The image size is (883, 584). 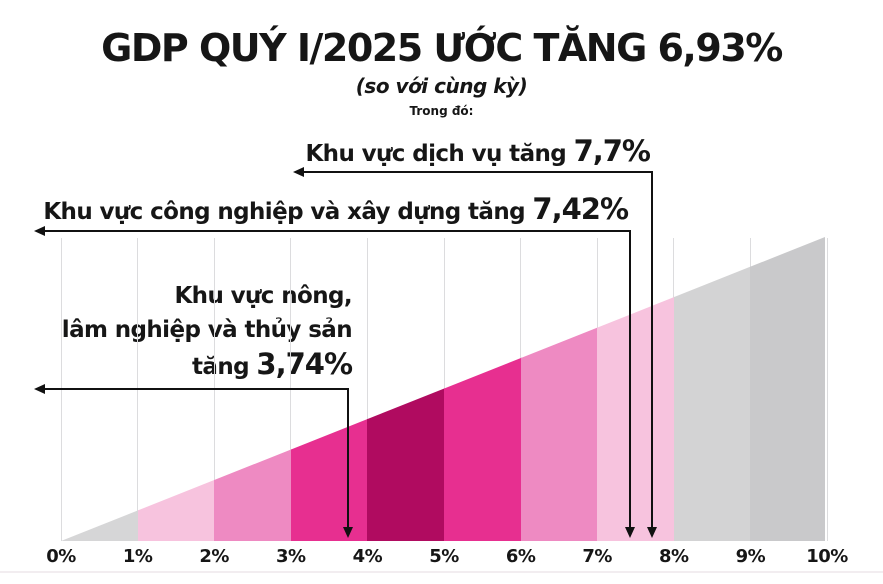 What do you see at coordinates (284, 212) in the screenshot?
I see `annotation-industry-label: Khu vực công nghiệp và xây dựng tăng` at bounding box center [284, 212].